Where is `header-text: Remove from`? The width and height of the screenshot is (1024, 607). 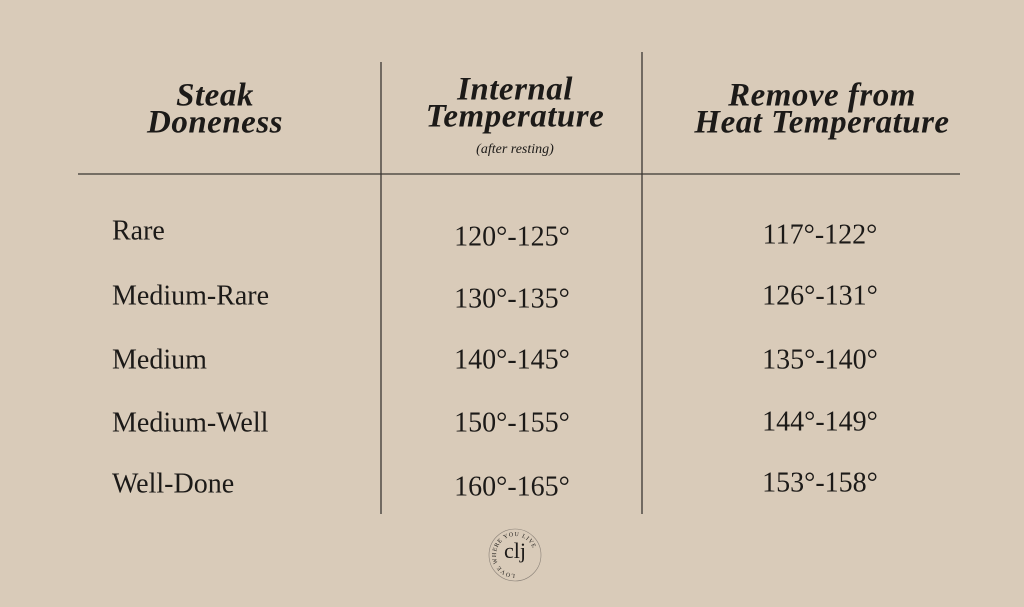
header-text: Remove from is located at coordinates (821, 96).